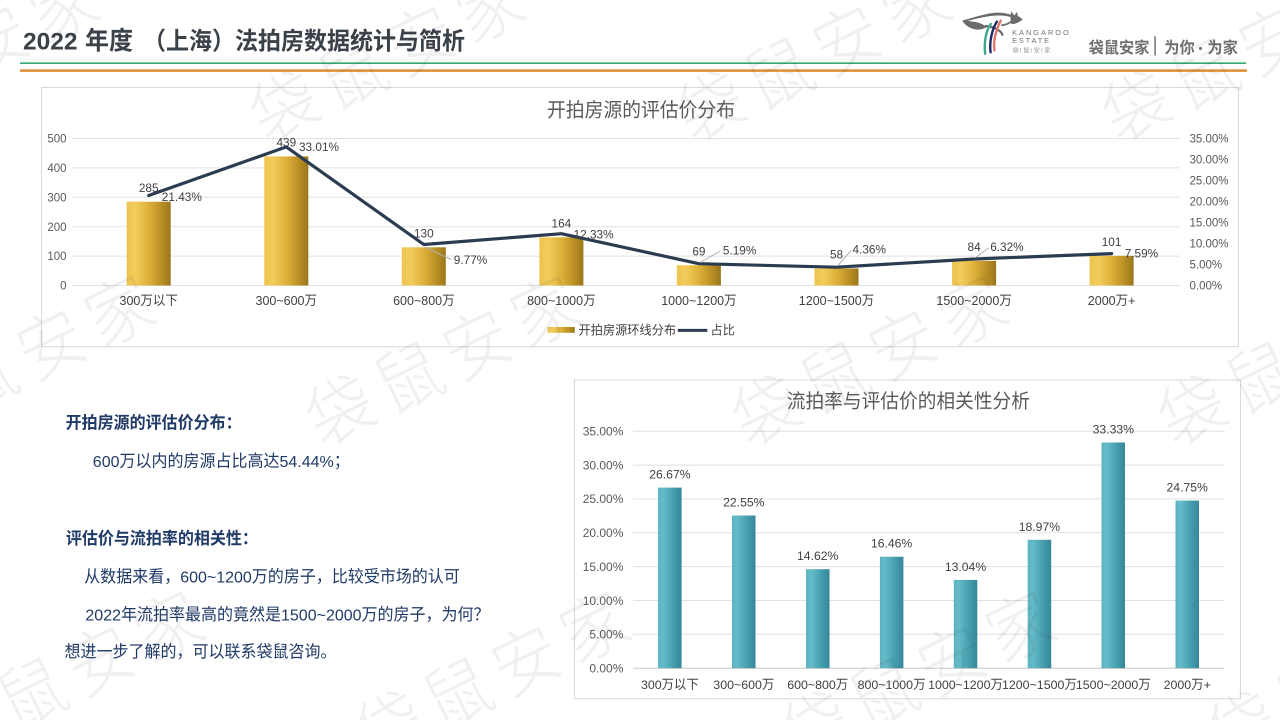 The image size is (1280, 720). I want to click on svg-text: 18.97%, so click(1039, 527).